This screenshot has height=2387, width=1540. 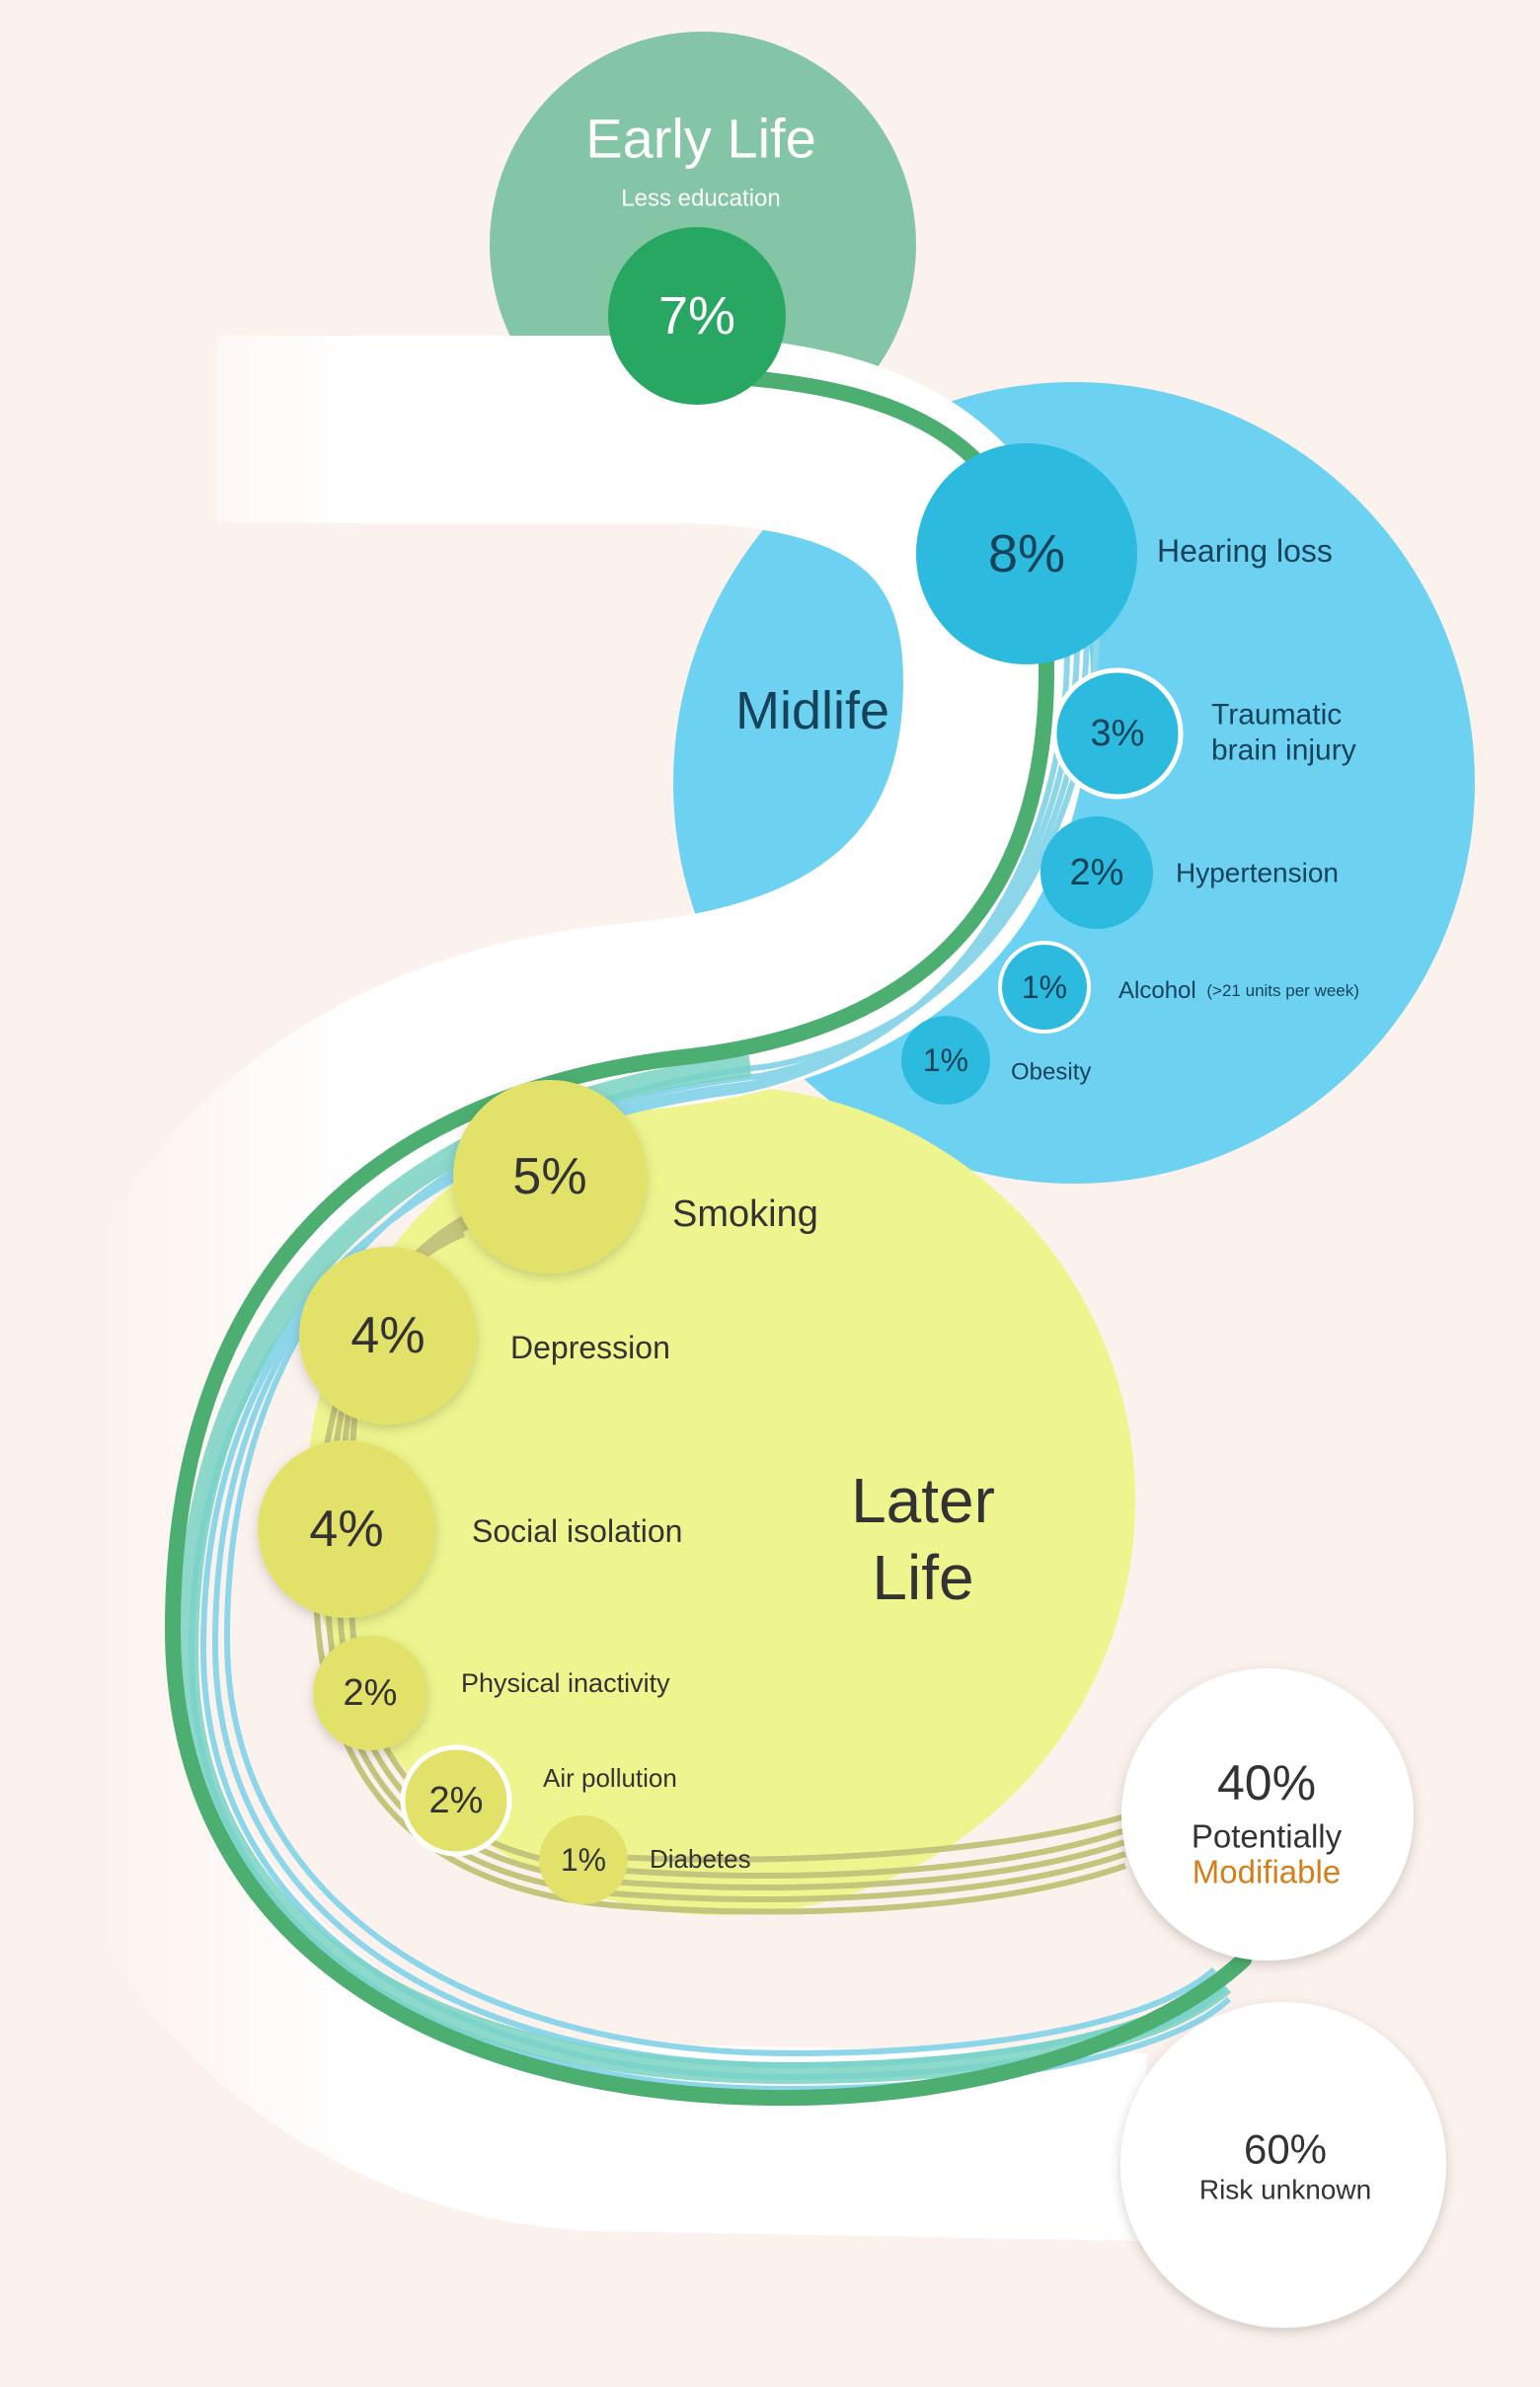 I want to click on svg-text: Smoking, so click(x=745, y=1214).